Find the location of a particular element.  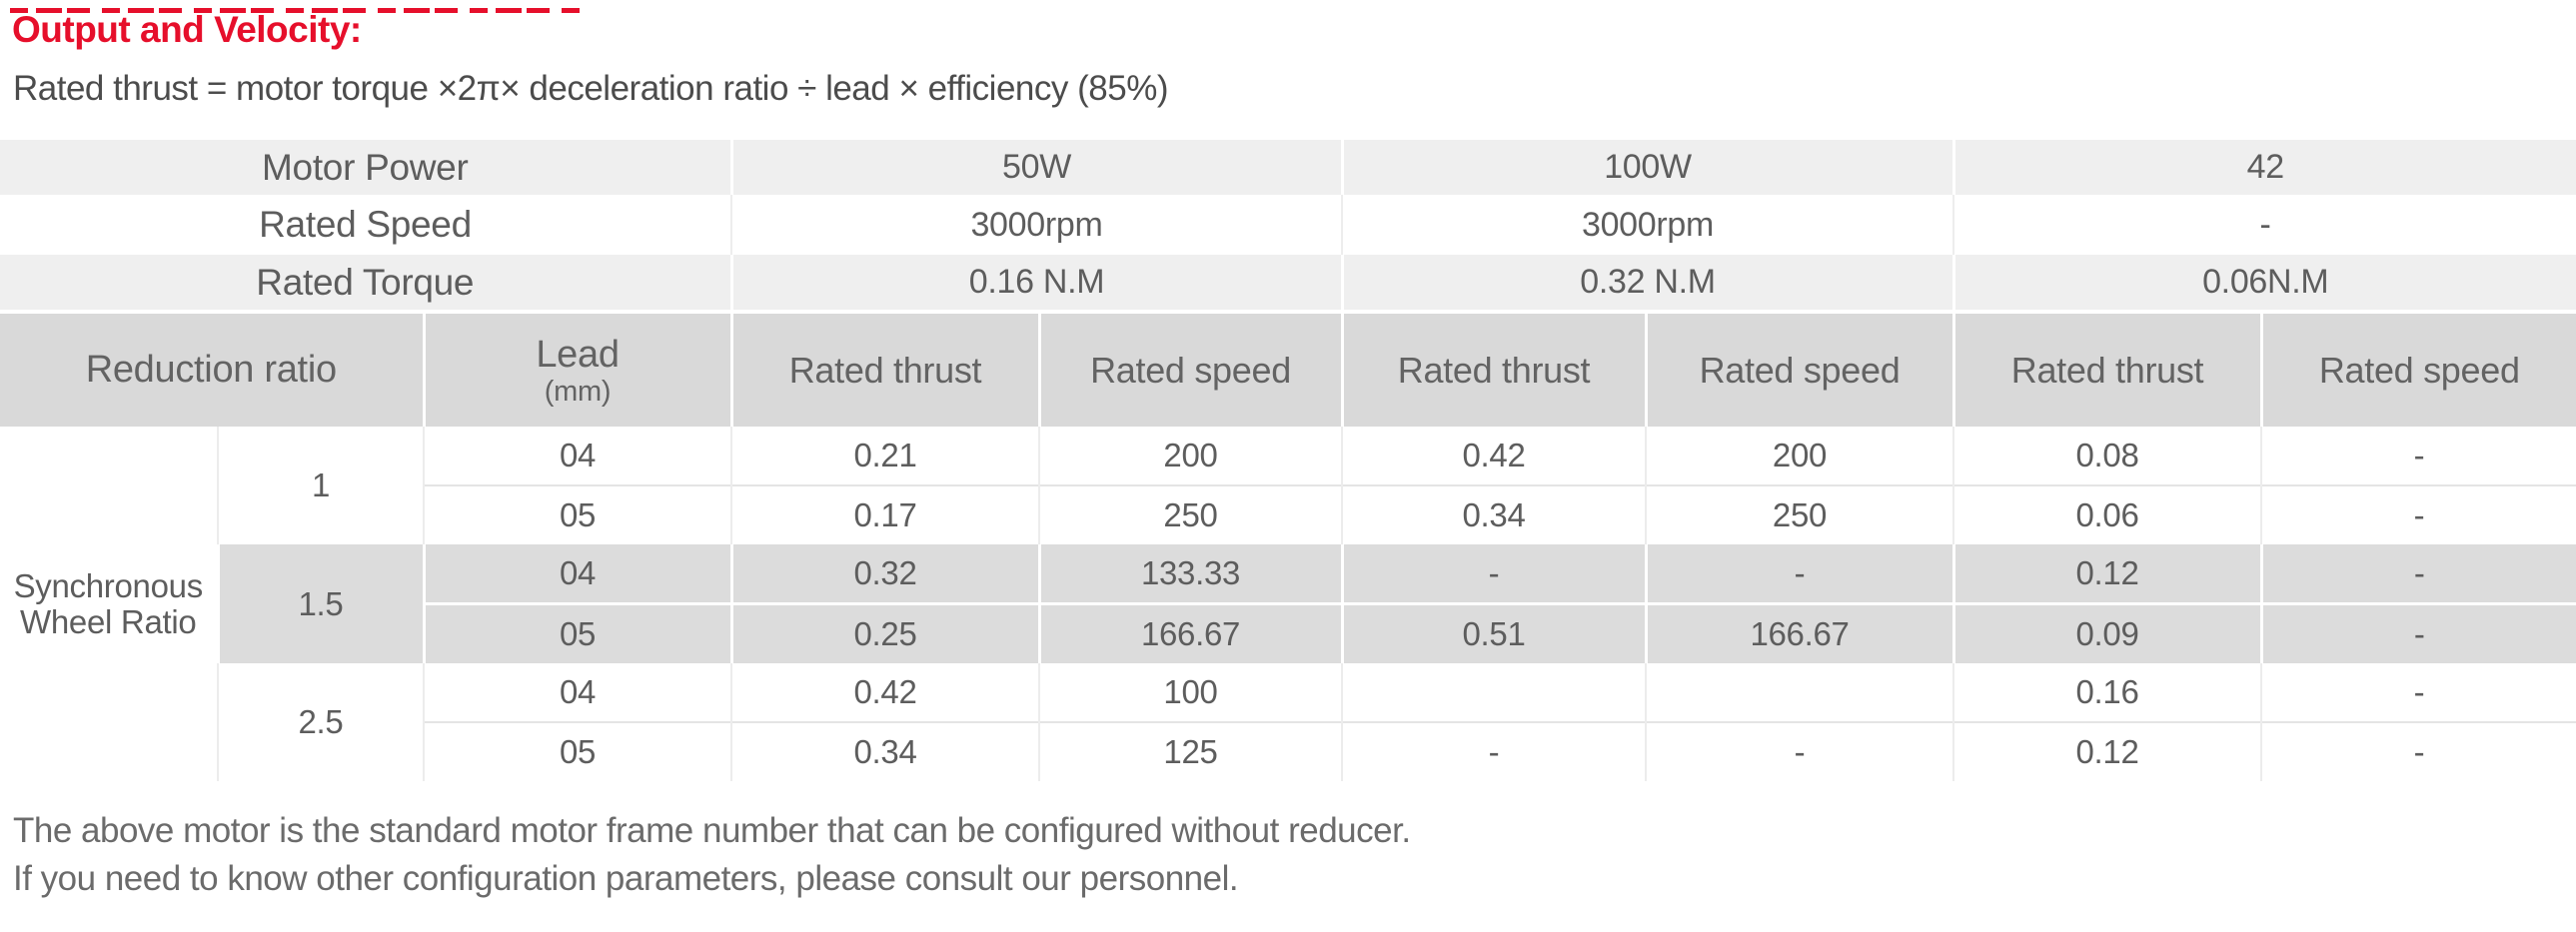

lead-header-unit: (mm) is located at coordinates (578, 392).